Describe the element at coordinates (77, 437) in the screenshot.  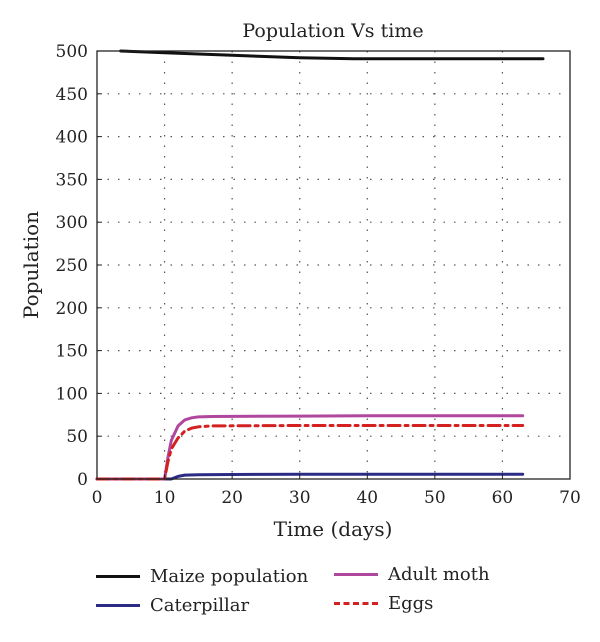
I see `y-tick-label: 50` at that location.